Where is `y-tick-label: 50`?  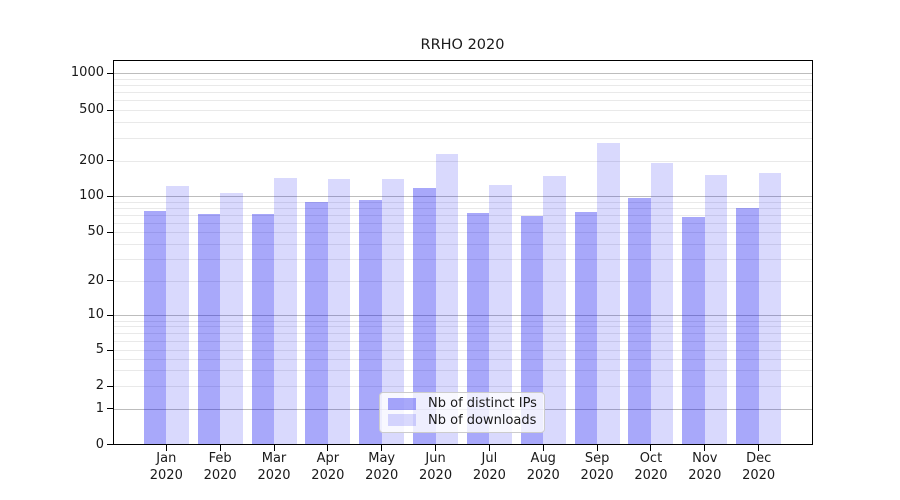 y-tick-label: 50 is located at coordinates (95, 232).